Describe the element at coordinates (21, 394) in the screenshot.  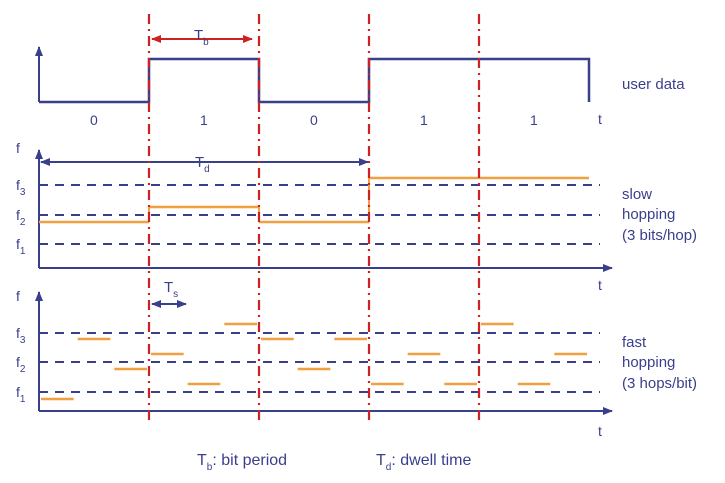
I see `fast-f1-label: f1` at that location.